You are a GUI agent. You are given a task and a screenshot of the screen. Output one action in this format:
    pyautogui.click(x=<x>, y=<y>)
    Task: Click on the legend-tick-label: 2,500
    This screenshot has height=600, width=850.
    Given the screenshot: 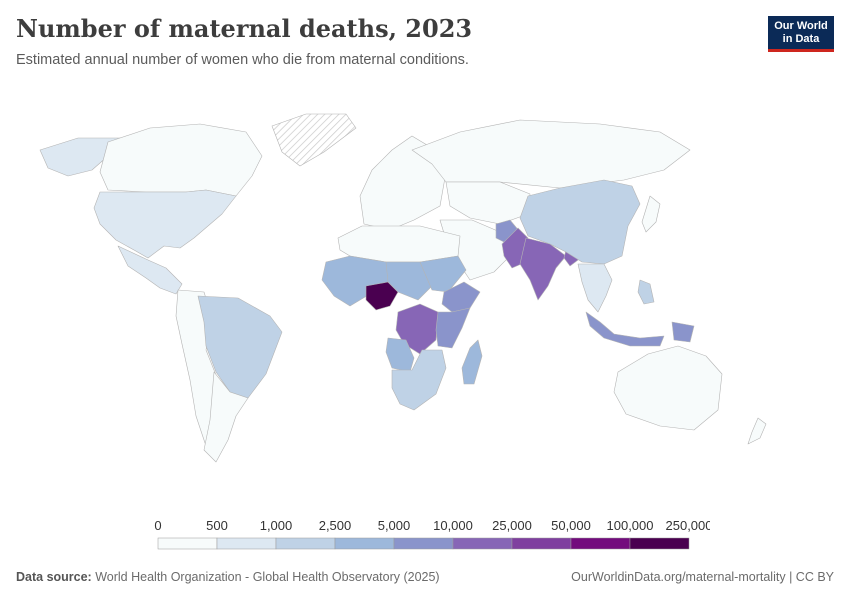 What is the action you would take?
    pyautogui.click(x=335, y=525)
    